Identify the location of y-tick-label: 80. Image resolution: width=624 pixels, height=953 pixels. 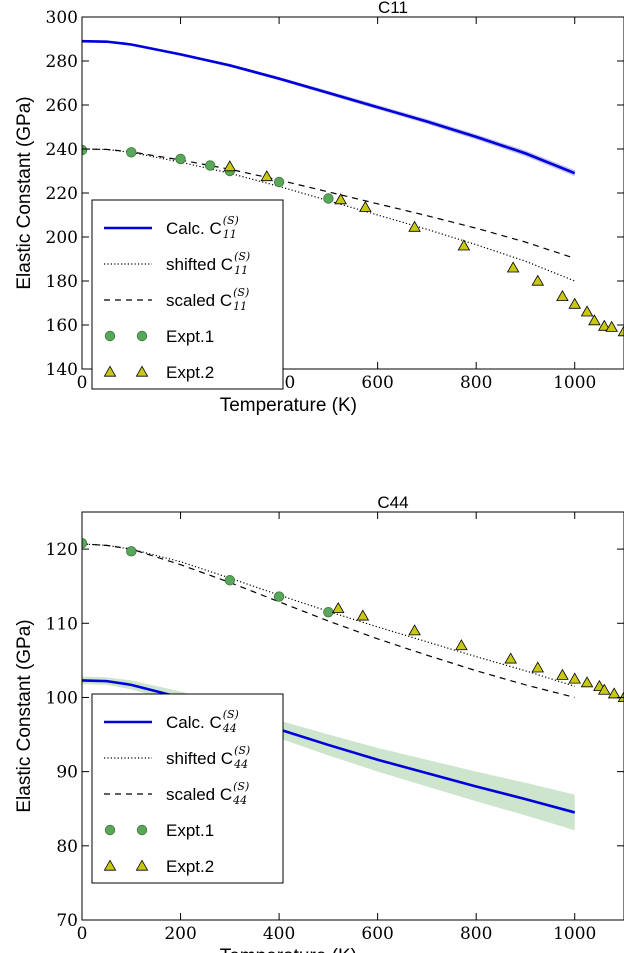
(67, 847).